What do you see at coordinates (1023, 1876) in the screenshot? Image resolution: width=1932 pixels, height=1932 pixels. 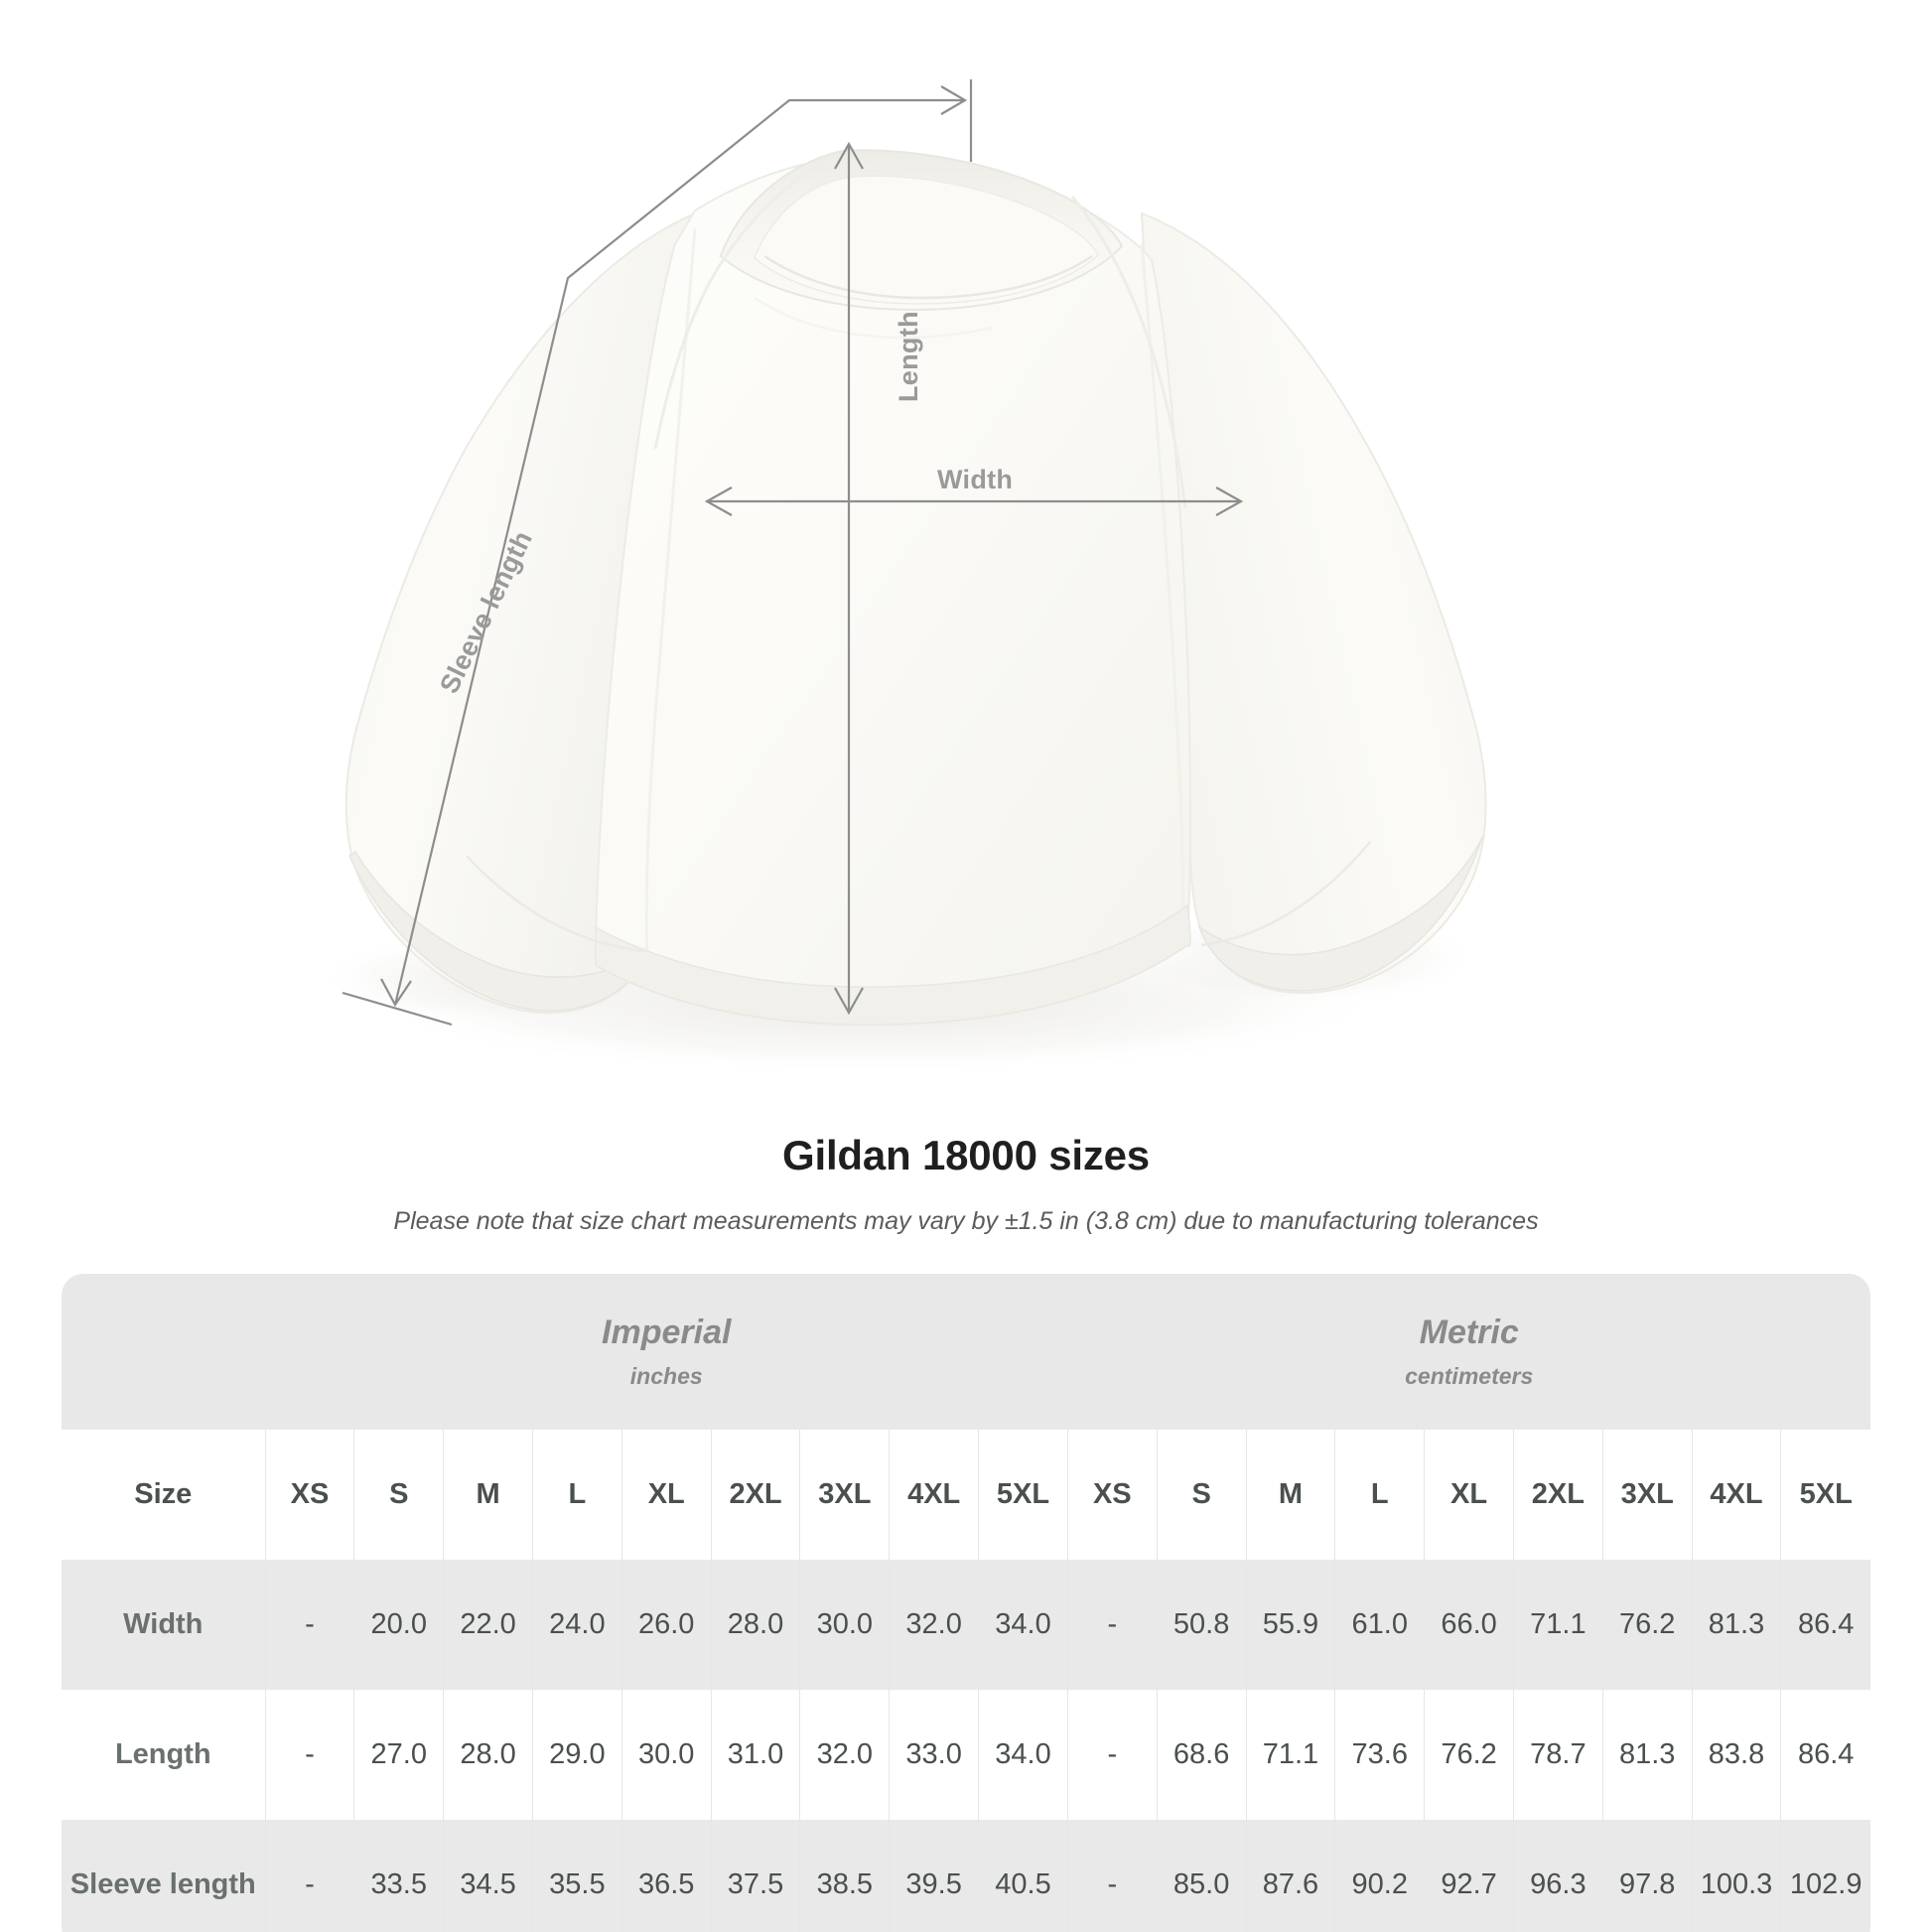 I see `cell-sleeve-imperial-5xl: 40.5` at bounding box center [1023, 1876].